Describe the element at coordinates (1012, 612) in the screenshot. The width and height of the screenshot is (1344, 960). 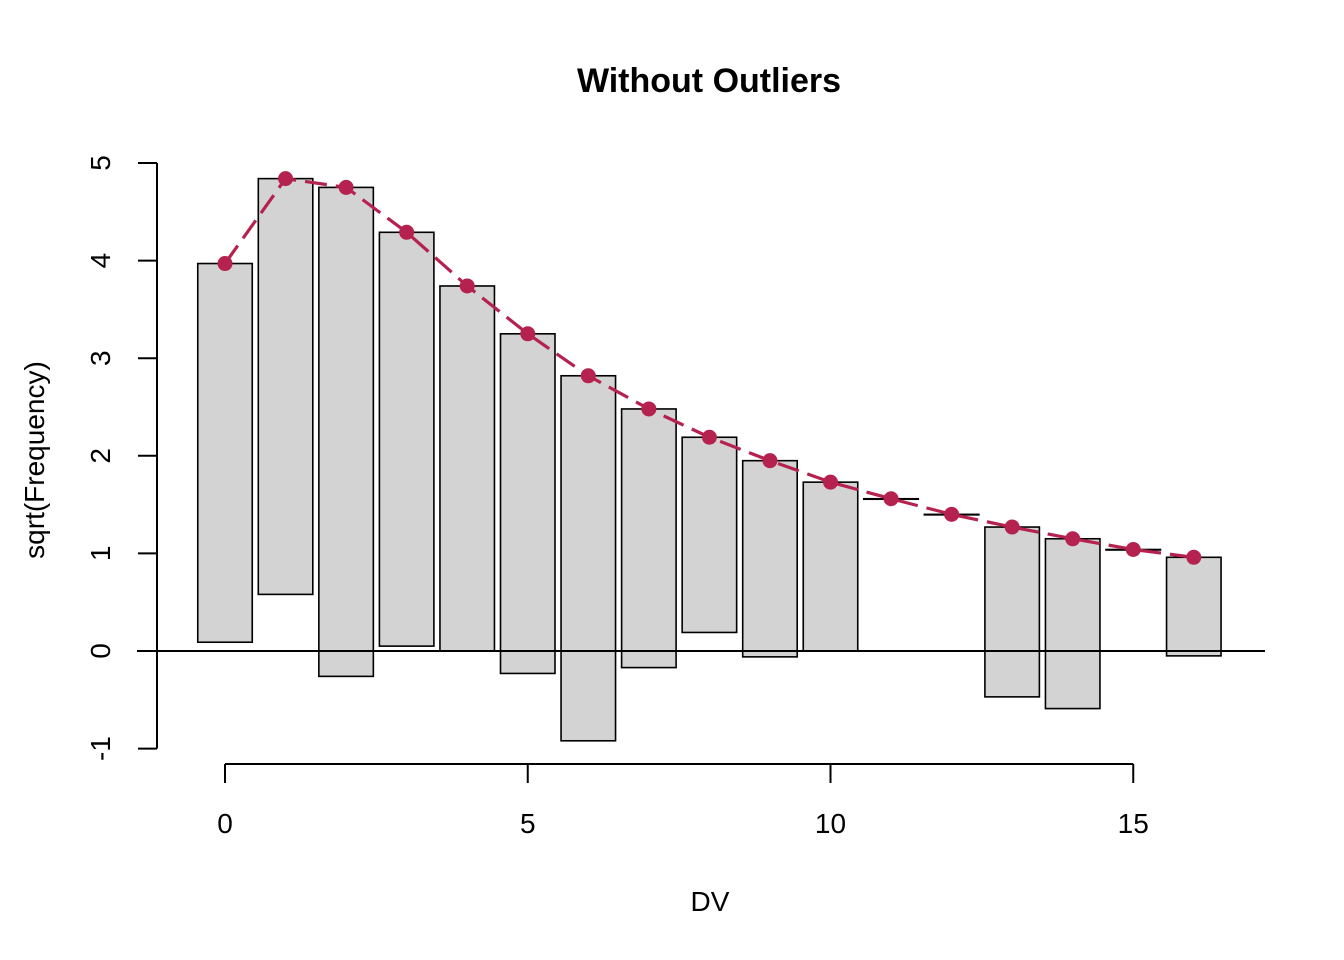
I see `bar-x13` at that location.